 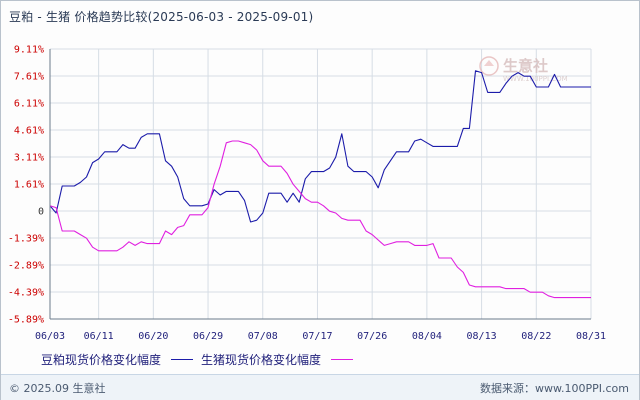 I want to click on x-tick-label-7: 08/04, so click(x=427, y=336).